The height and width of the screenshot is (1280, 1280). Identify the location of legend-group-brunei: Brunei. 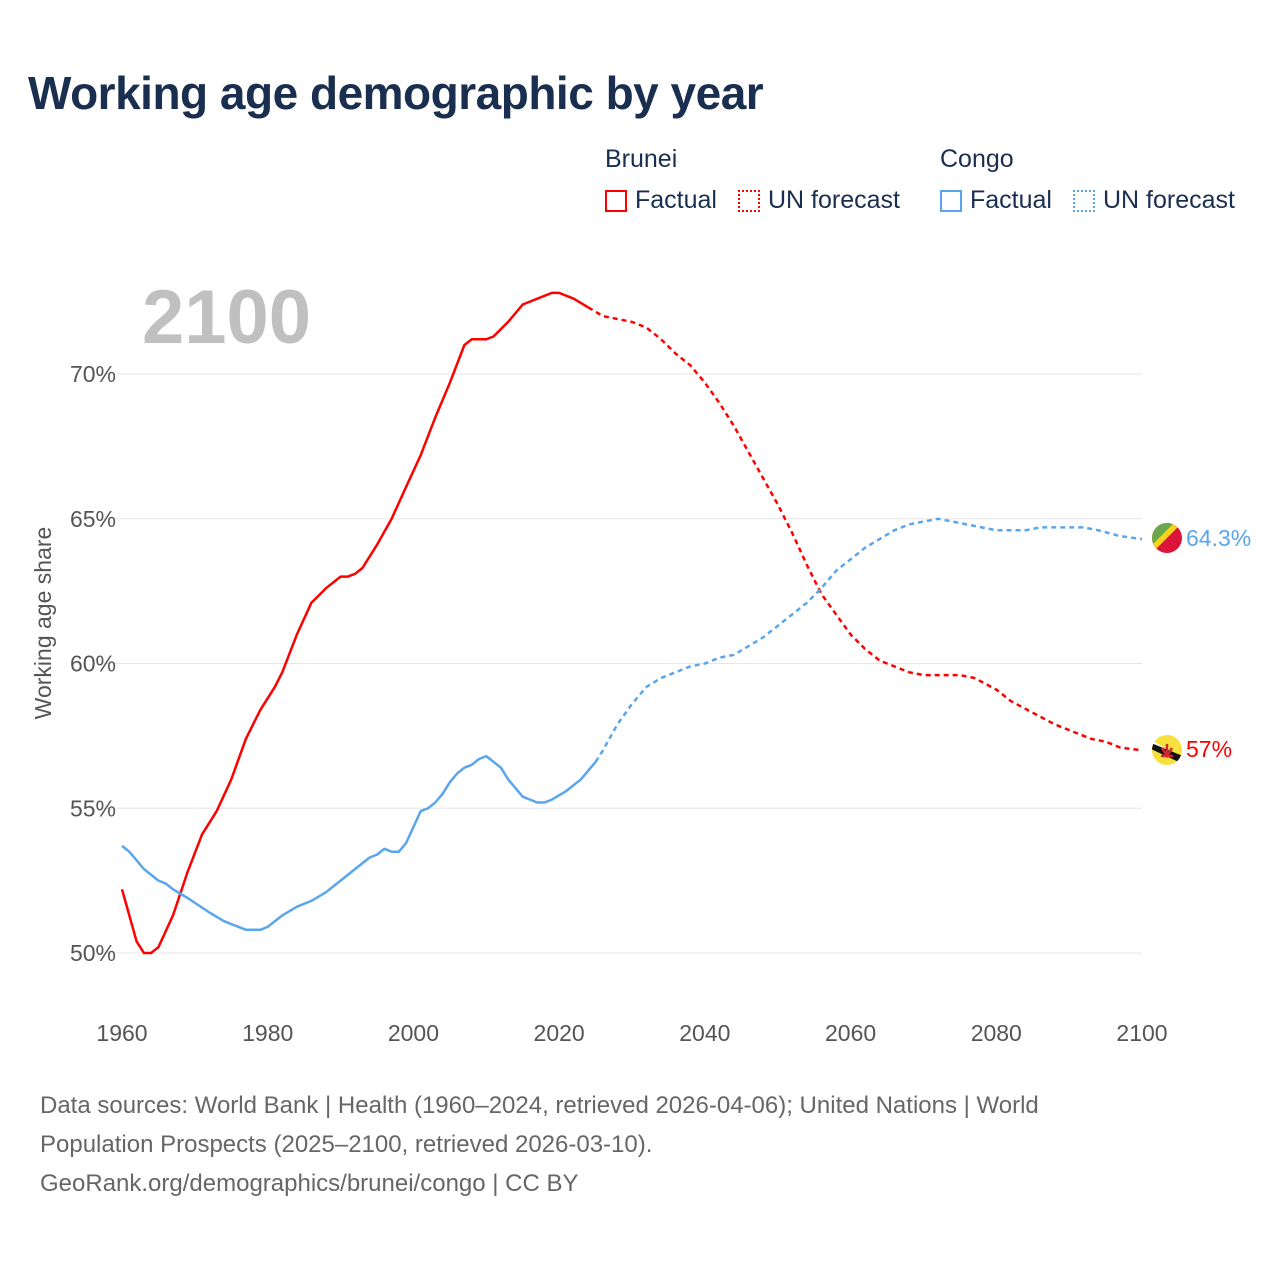
(641, 159).